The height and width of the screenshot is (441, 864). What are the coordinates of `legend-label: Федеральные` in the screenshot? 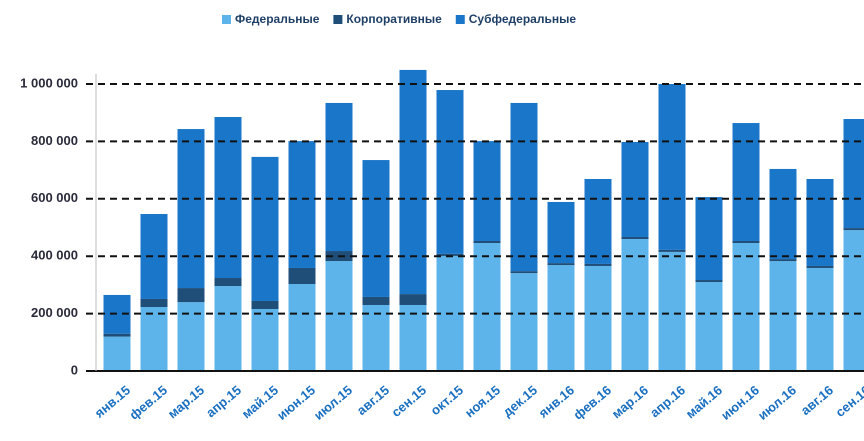 It's located at (277, 19).